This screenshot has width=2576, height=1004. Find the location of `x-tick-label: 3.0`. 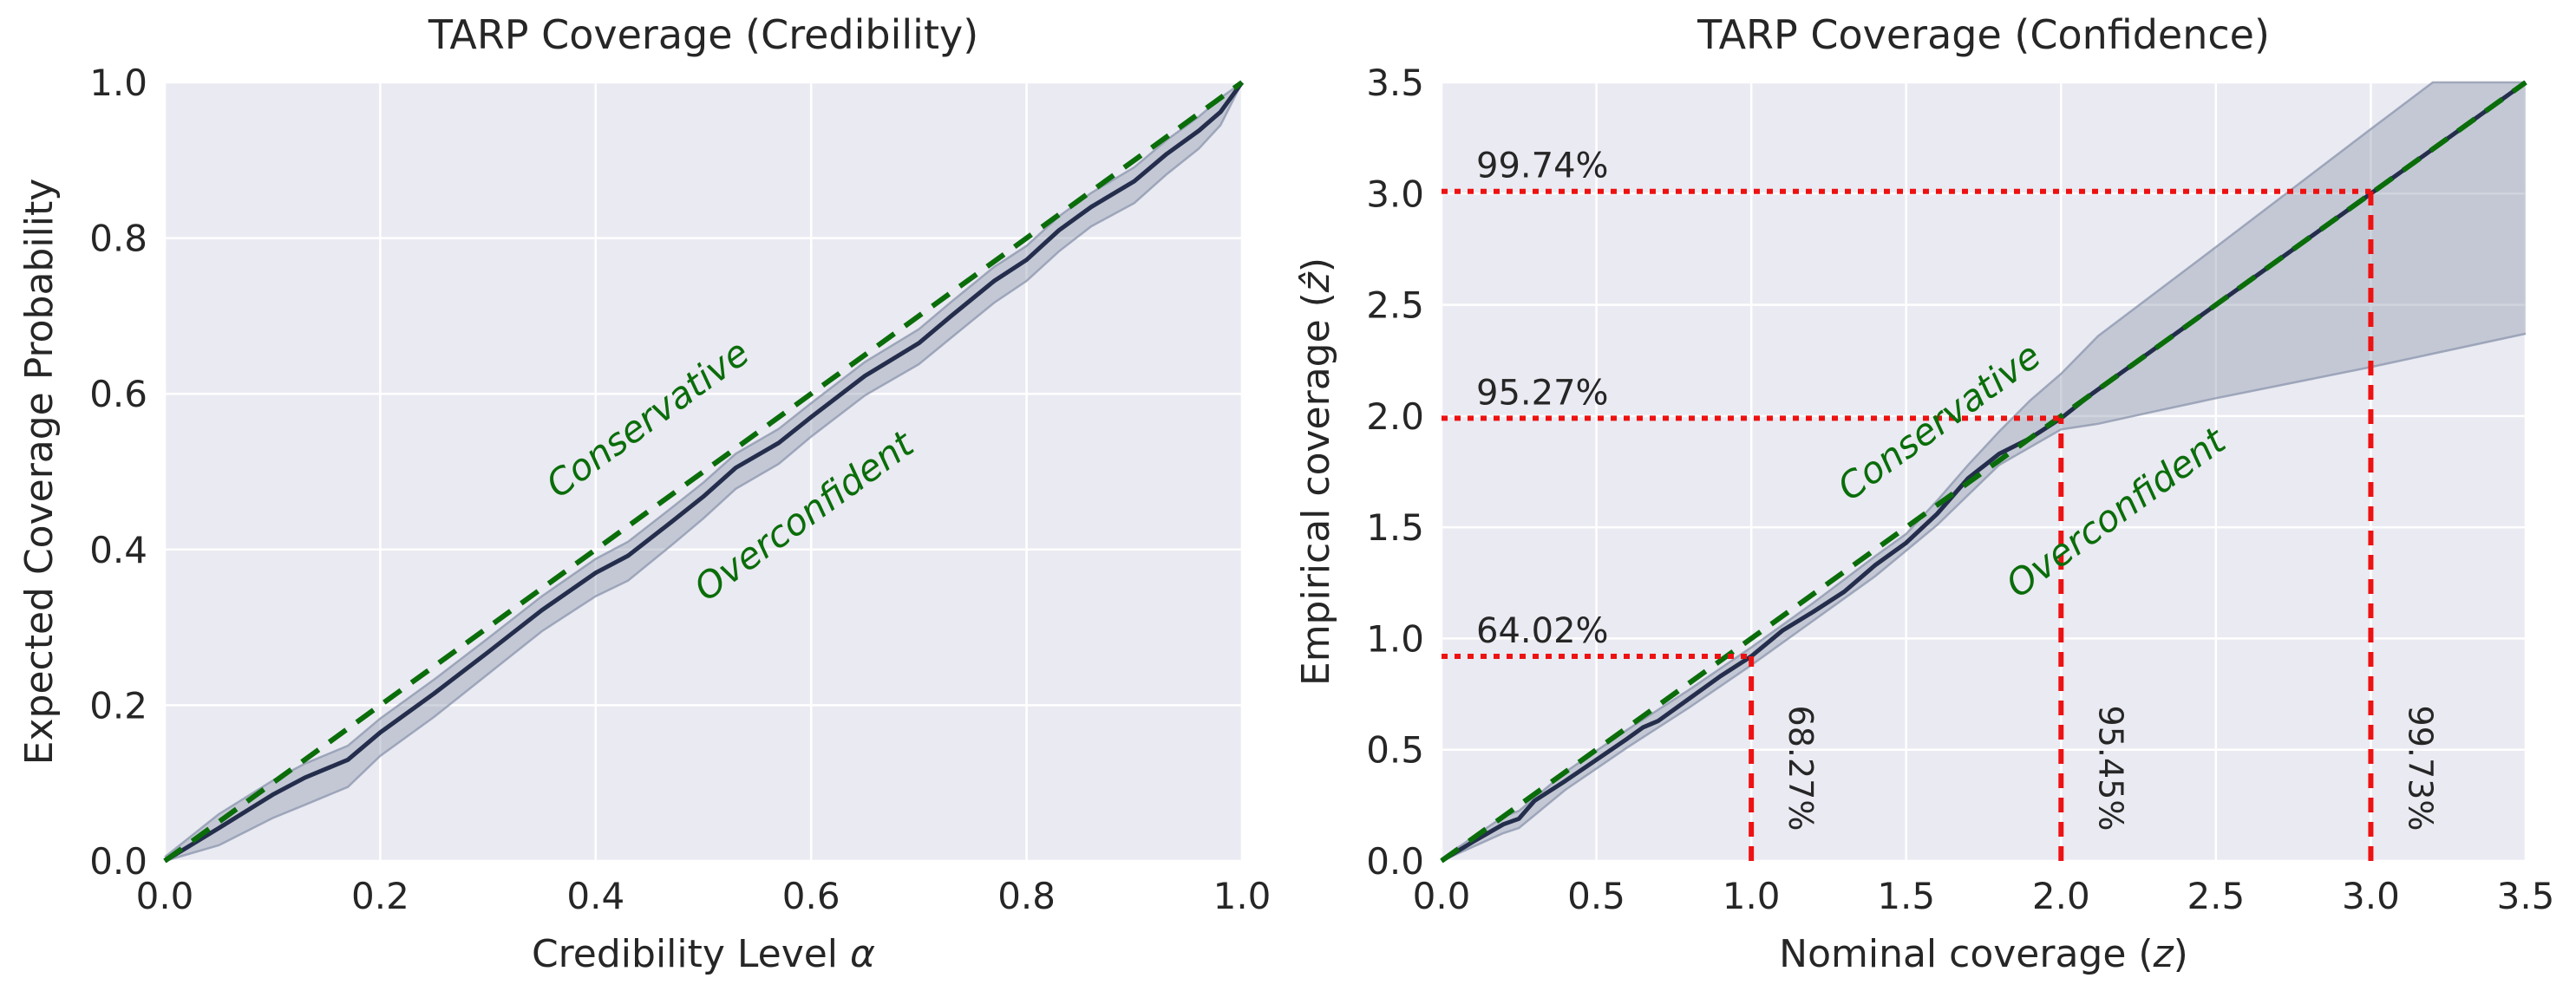

x-tick-label: 3.0 is located at coordinates (2371, 896).